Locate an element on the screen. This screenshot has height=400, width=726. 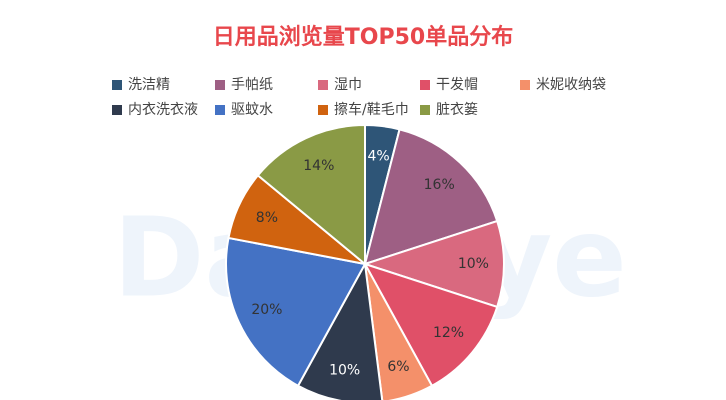
data-label: 6% is located at coordinates (398, 367).